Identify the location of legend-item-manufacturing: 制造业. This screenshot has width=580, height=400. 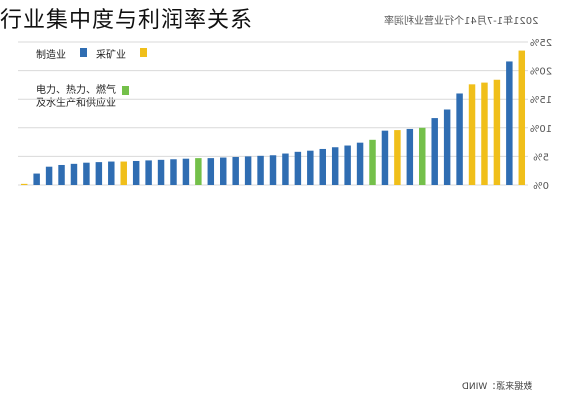
(51, 53).